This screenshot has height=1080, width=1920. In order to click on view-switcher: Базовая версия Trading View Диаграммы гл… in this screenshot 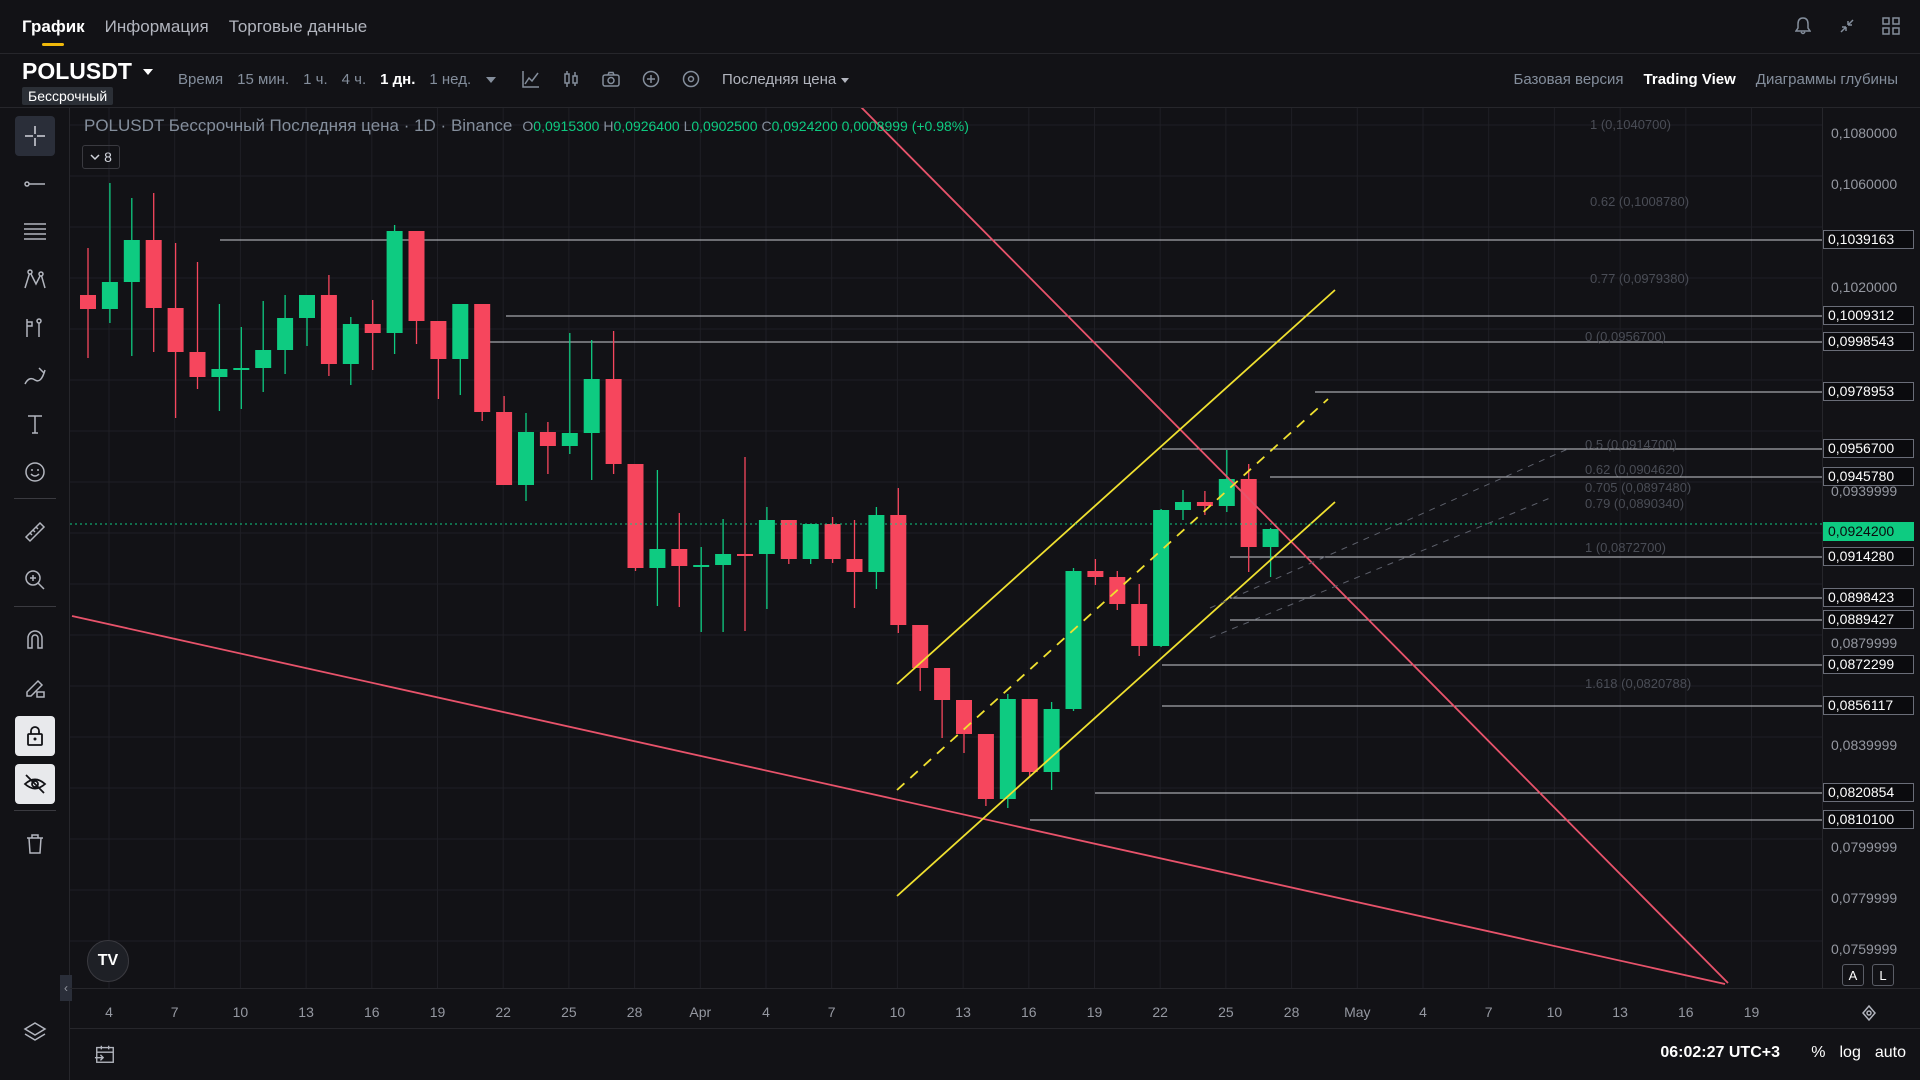, I will do `click(1706, 79)`.